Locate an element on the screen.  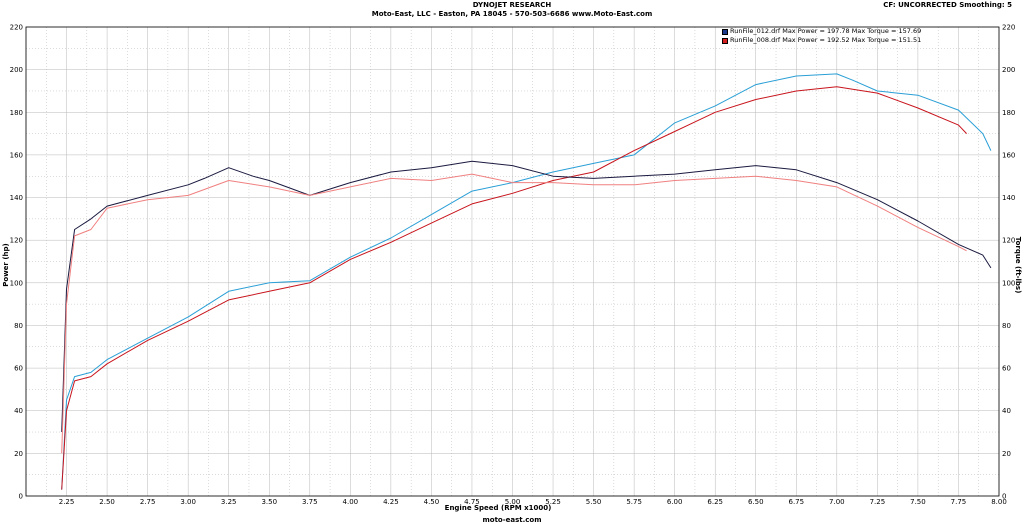
correction-info: CF: UNCORRECTED Smoothing: 5 is located at coordinates (947, 5).